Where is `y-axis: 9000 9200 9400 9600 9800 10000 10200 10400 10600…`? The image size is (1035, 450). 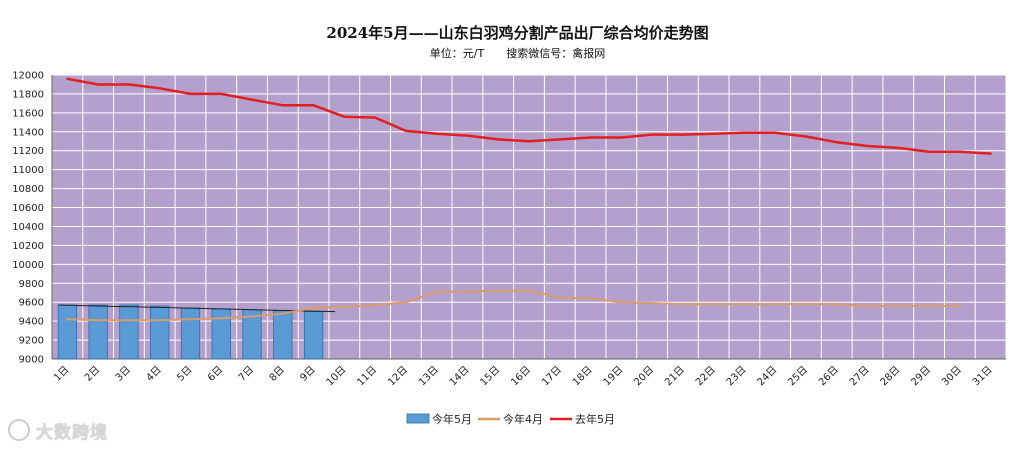
y-axis: 9000 9200 9400 9600 9800 10000 10200 10400 10600… is located at coordinates (28, 218).